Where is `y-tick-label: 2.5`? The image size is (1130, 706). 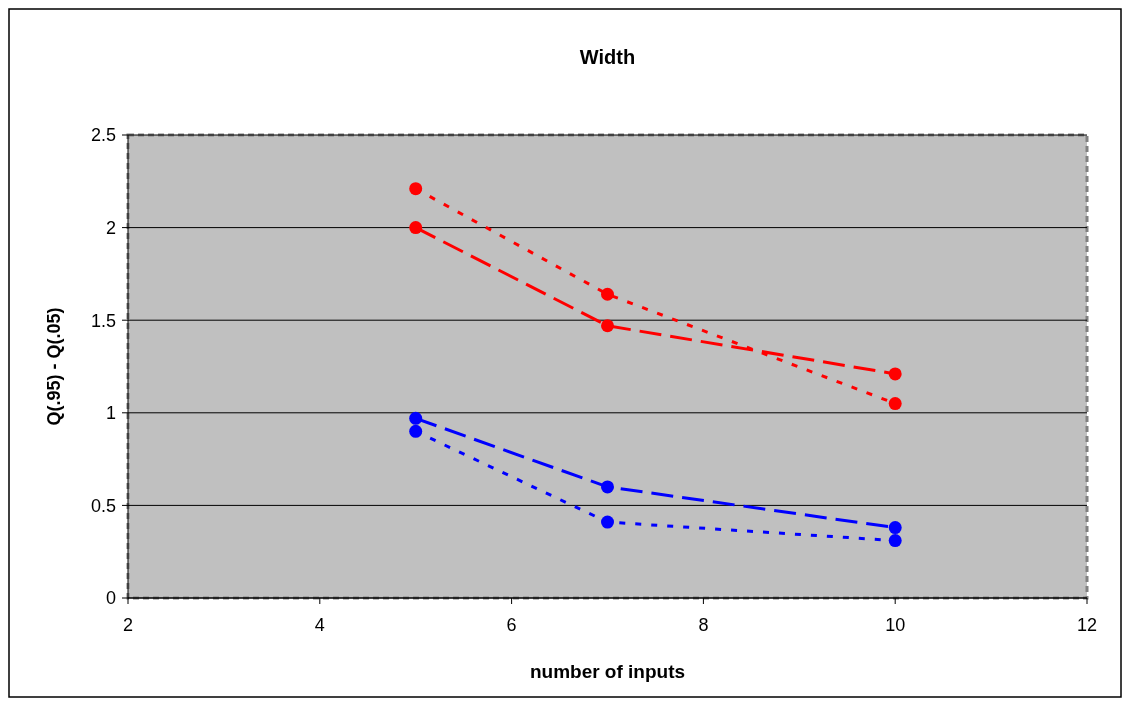 y-tick-label: 2.5 is located at coordinates (103, 135).